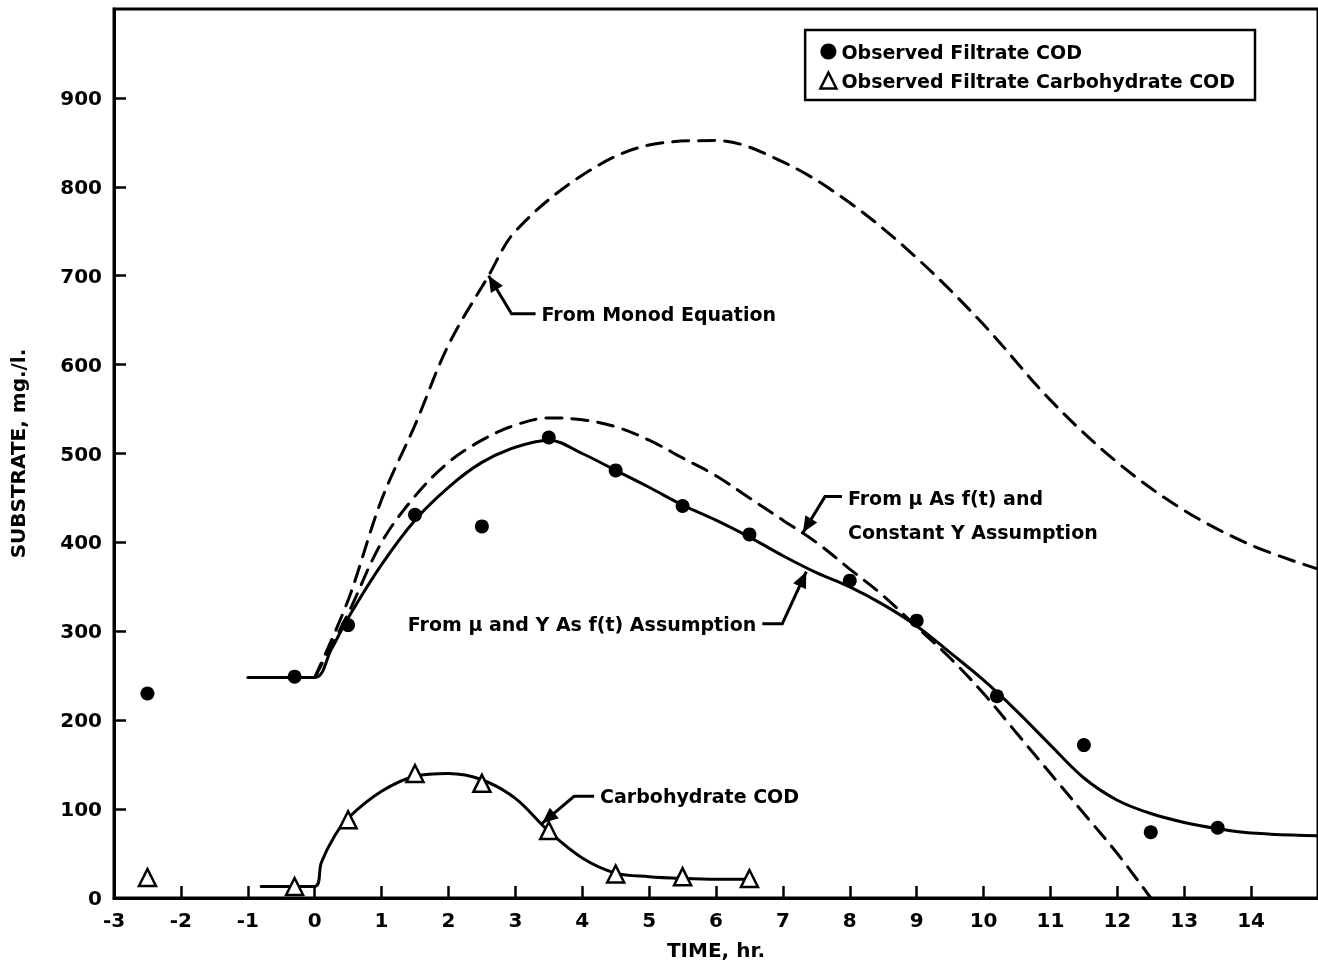 The height and width of the screenshot is (965, 1318). I want to click on x-tick-label: -1, so click(247, 920).